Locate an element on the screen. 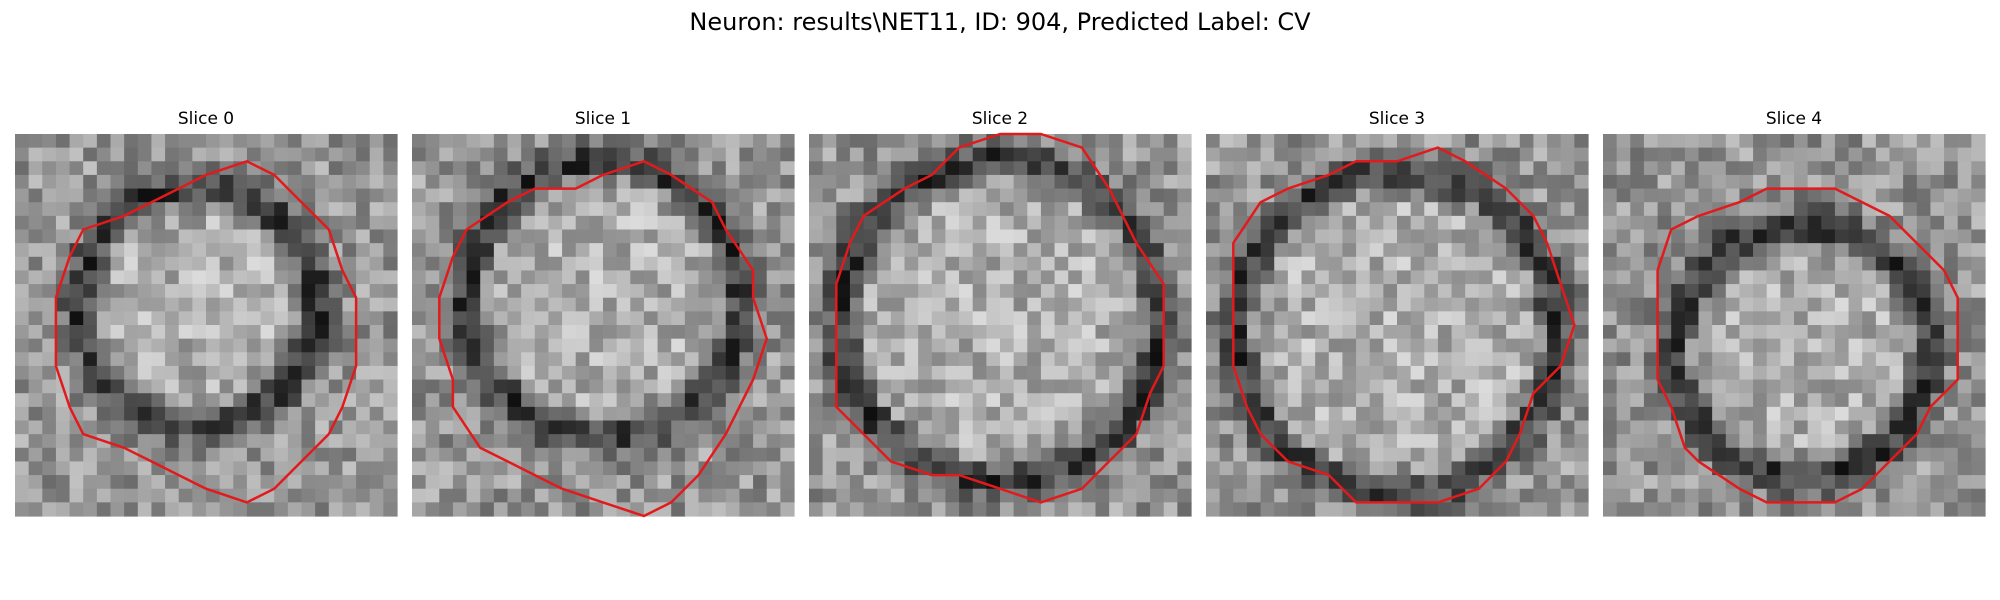 Image resolution: width=2000 pixels, height=600 pixels. slice-panel: Slice 4 is located at coordinates (1794, 313).